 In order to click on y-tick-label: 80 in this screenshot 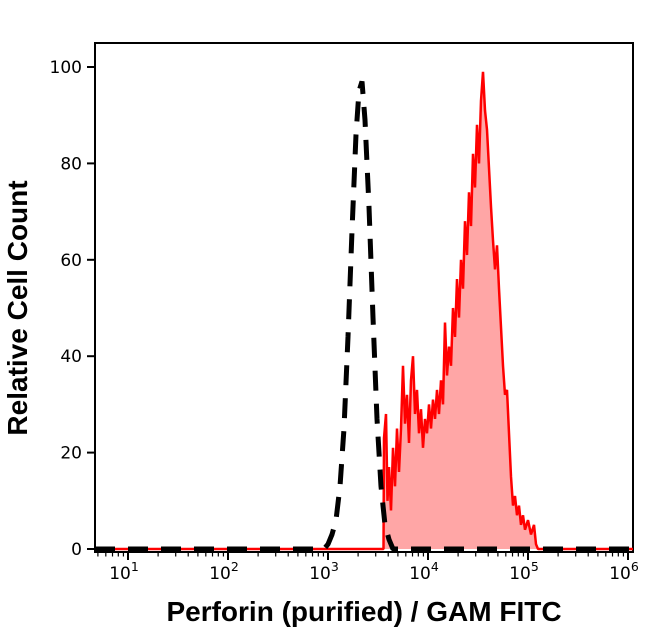, I will do `click(71, 164)`.